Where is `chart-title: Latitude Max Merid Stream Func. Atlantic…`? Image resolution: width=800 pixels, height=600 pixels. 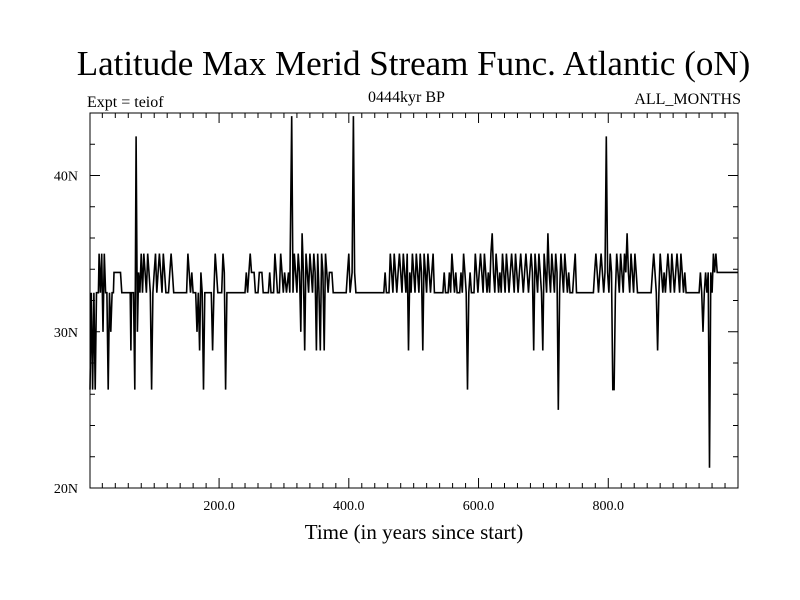
chart-title: Latitude Max Merid Stream Func. Atlantic… is located at coordinates (413, 63).